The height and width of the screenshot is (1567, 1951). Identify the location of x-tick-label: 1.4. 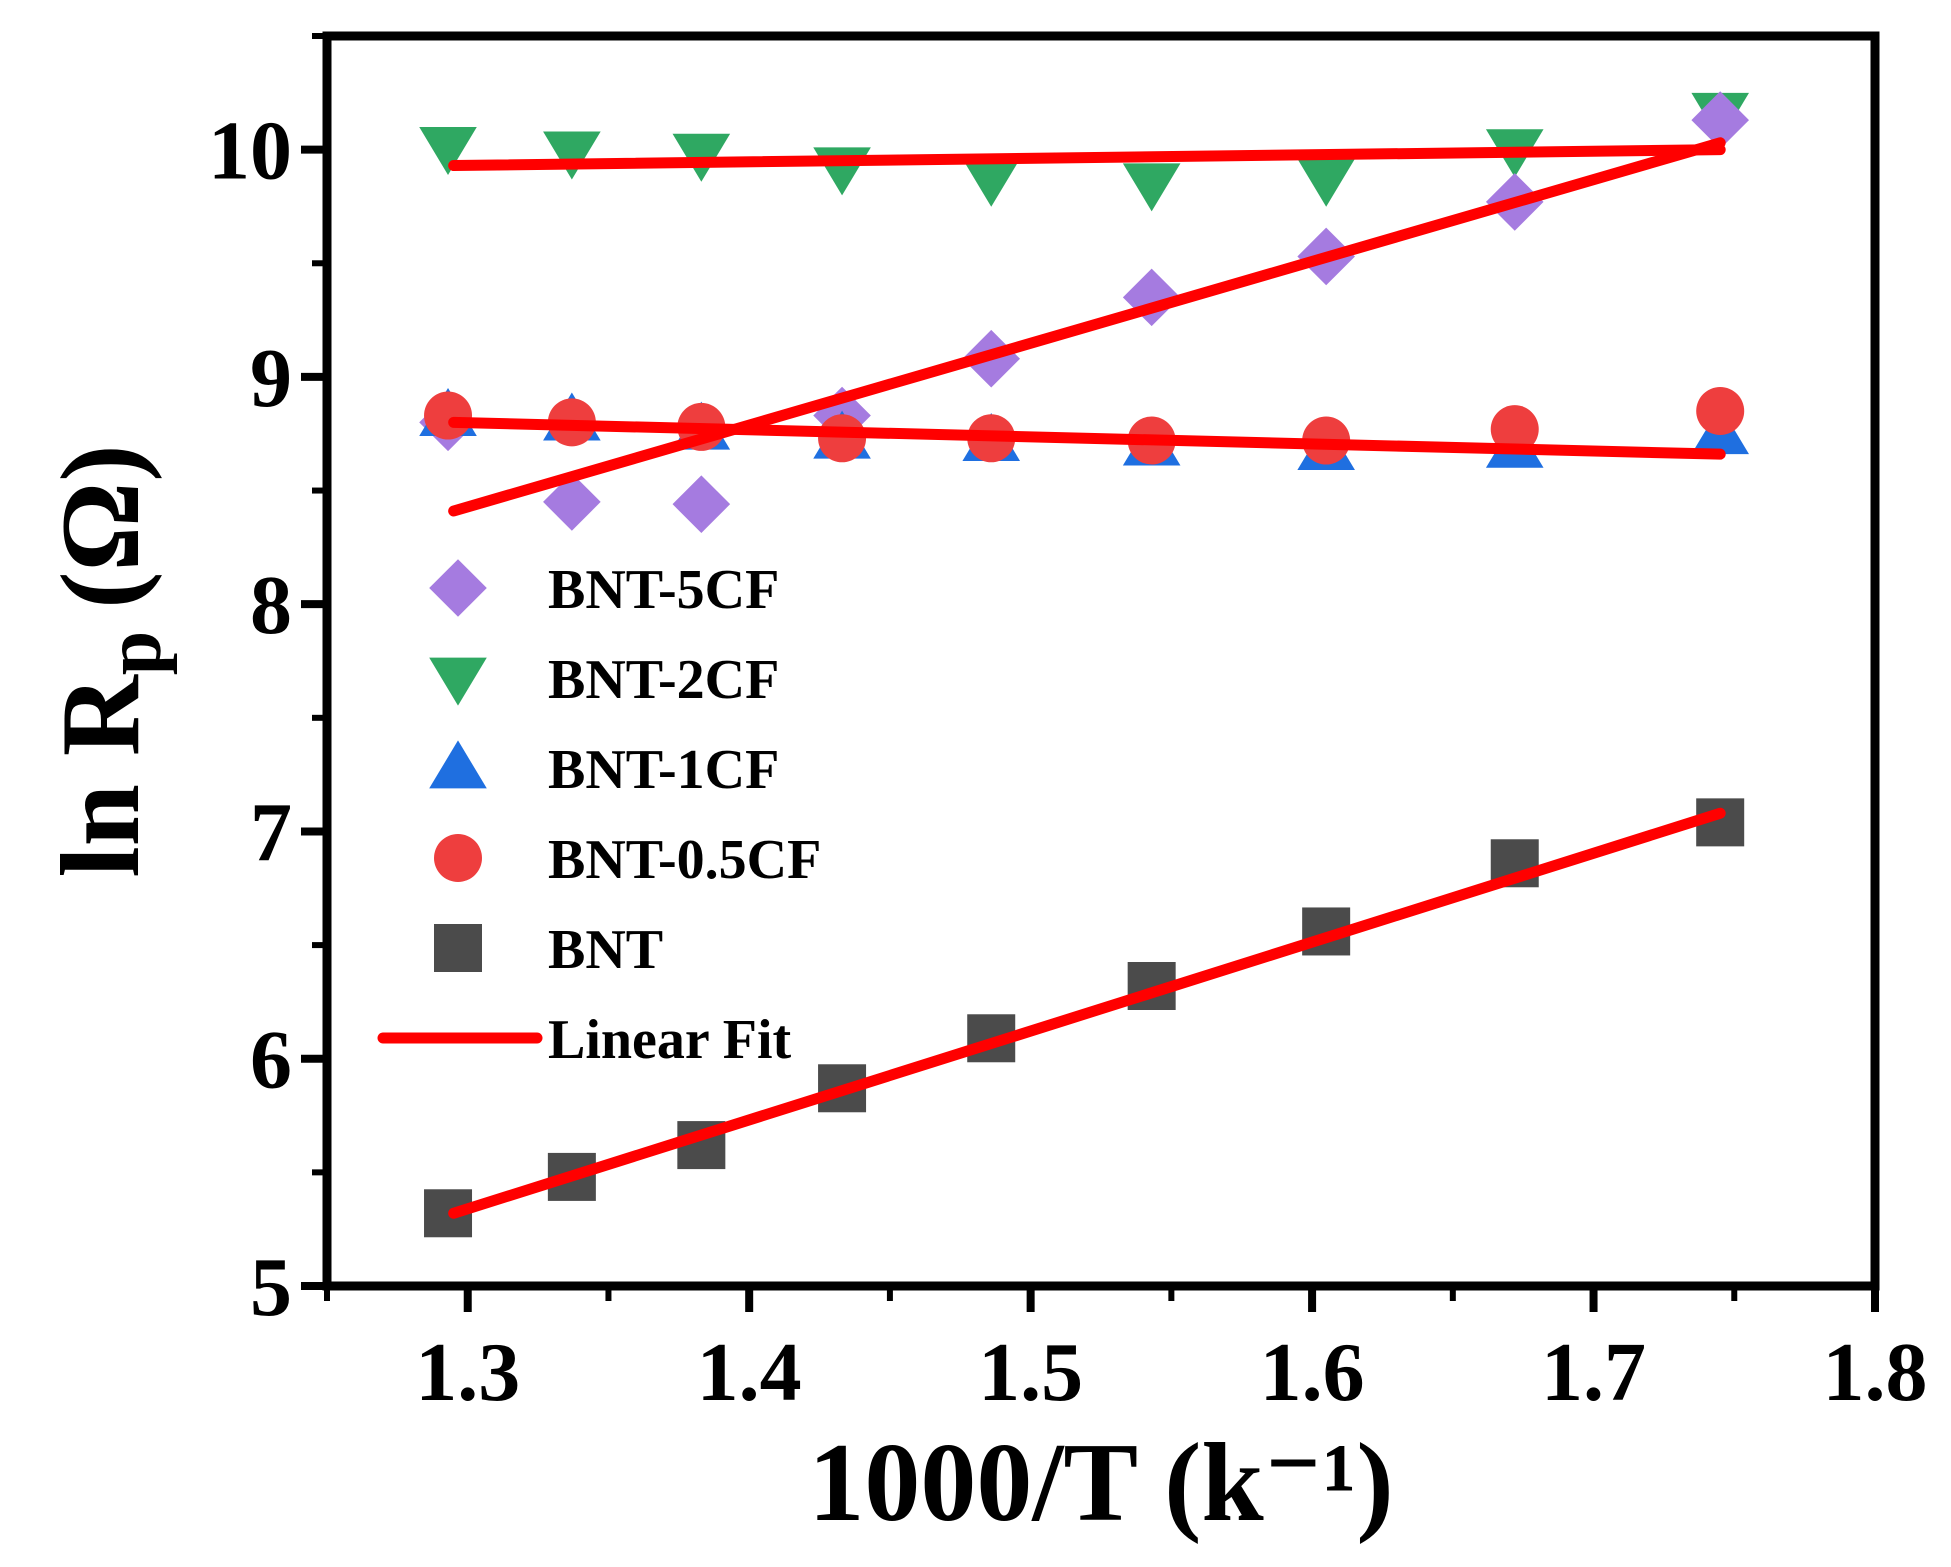
(749, 1372).